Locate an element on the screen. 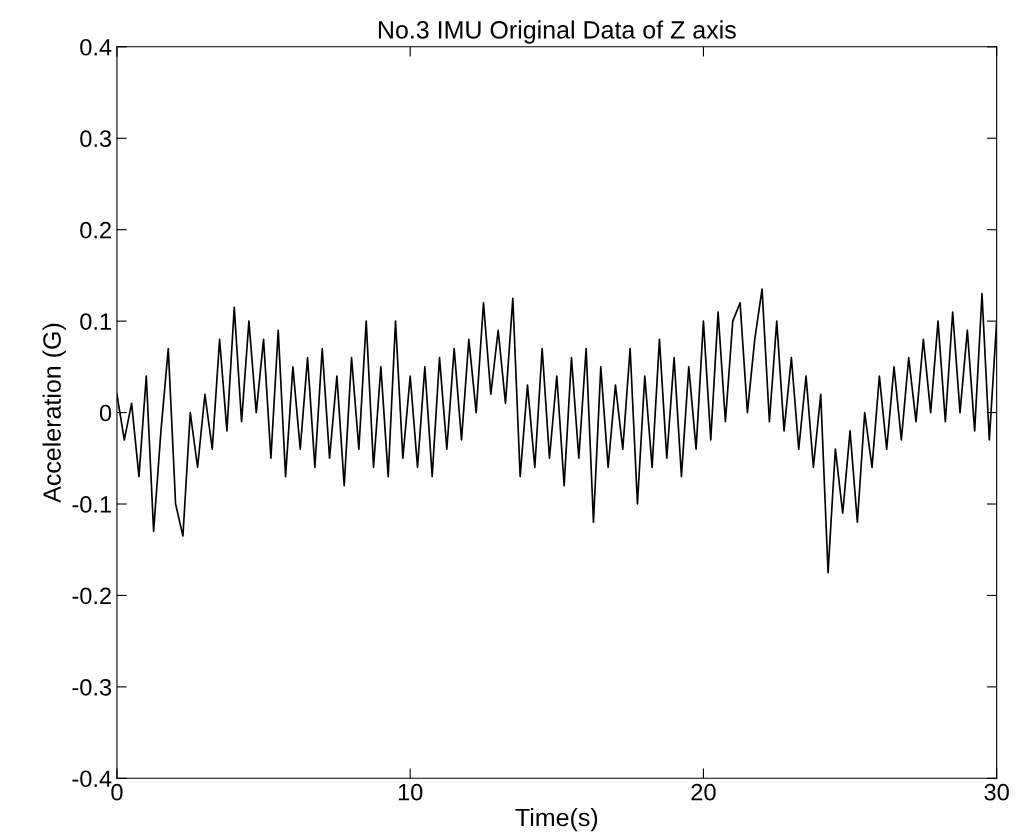  y-tick-label: 0.4 is located at coordinates (96, 47).